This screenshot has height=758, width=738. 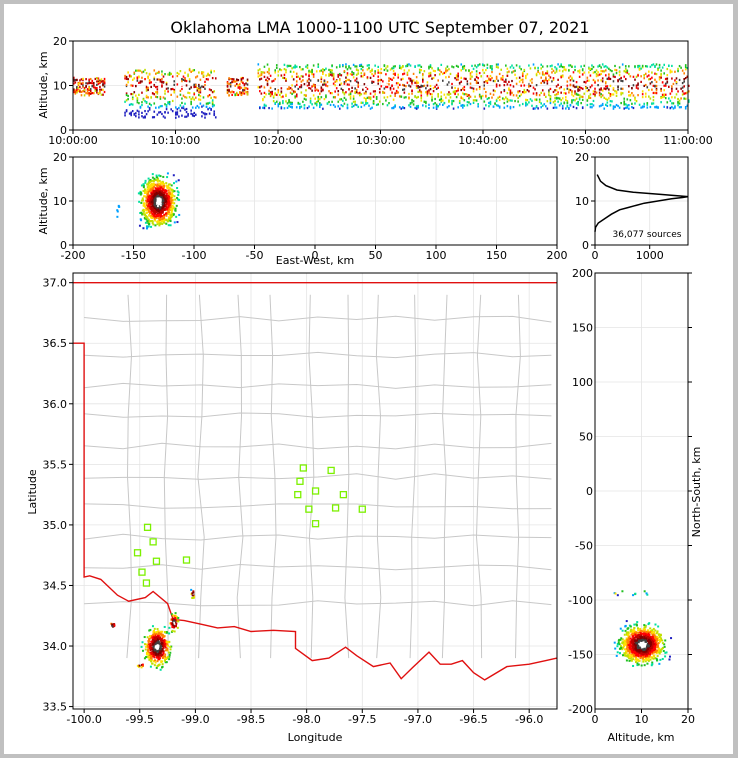 I want to click on x-tick-label: -96.0, so click(x=529, y=719).